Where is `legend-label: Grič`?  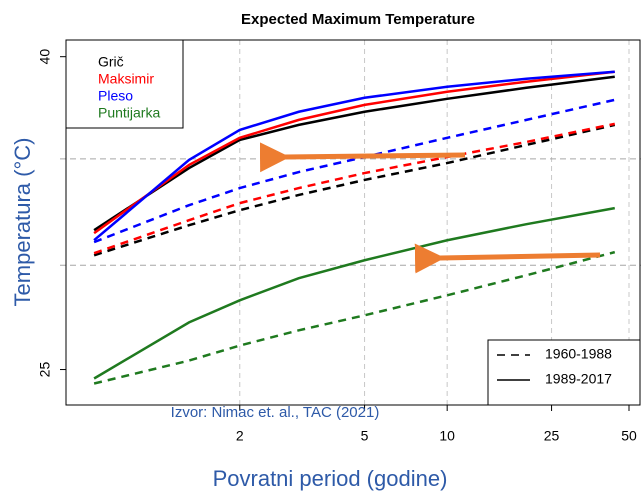 legend-label: Grič is located at coordinates (111, 62).